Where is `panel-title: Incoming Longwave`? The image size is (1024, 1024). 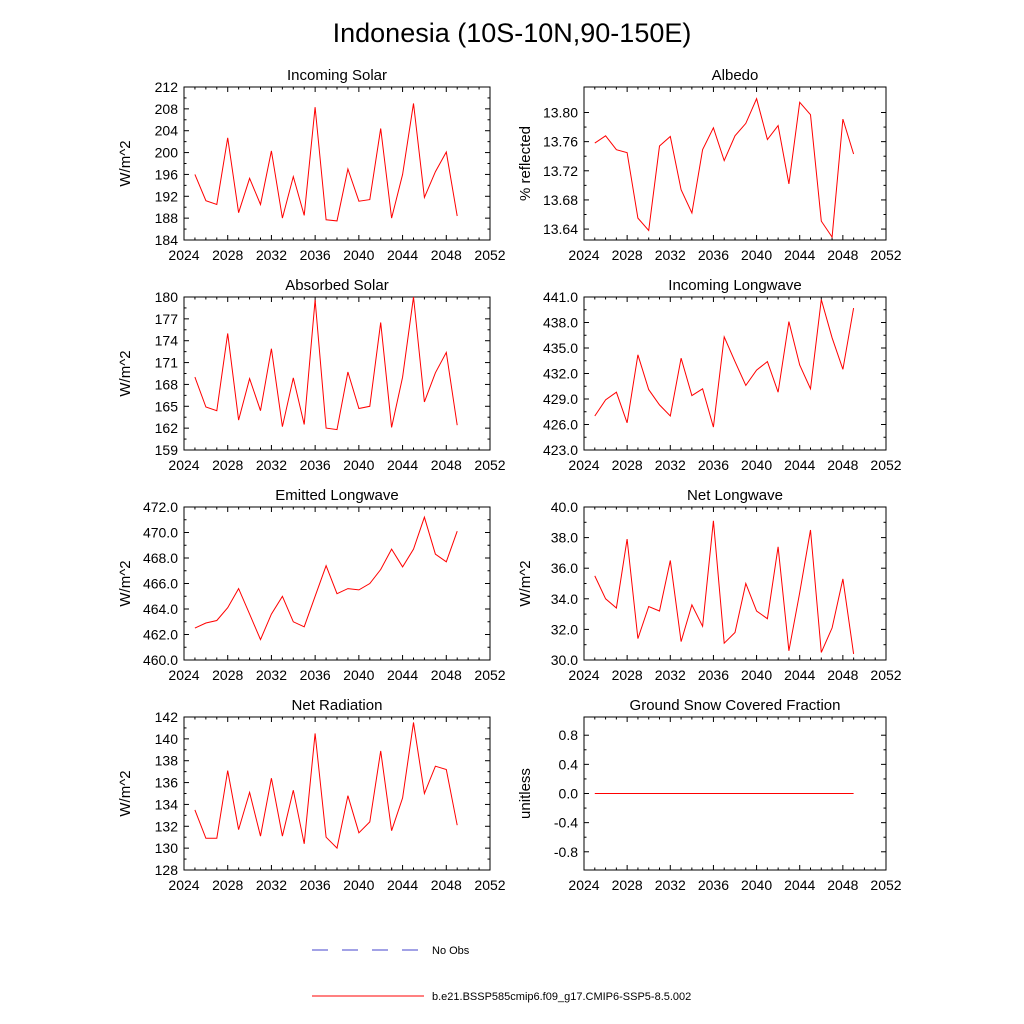
panel-title: Incoming Longwave is located at coordinates (734, 285).